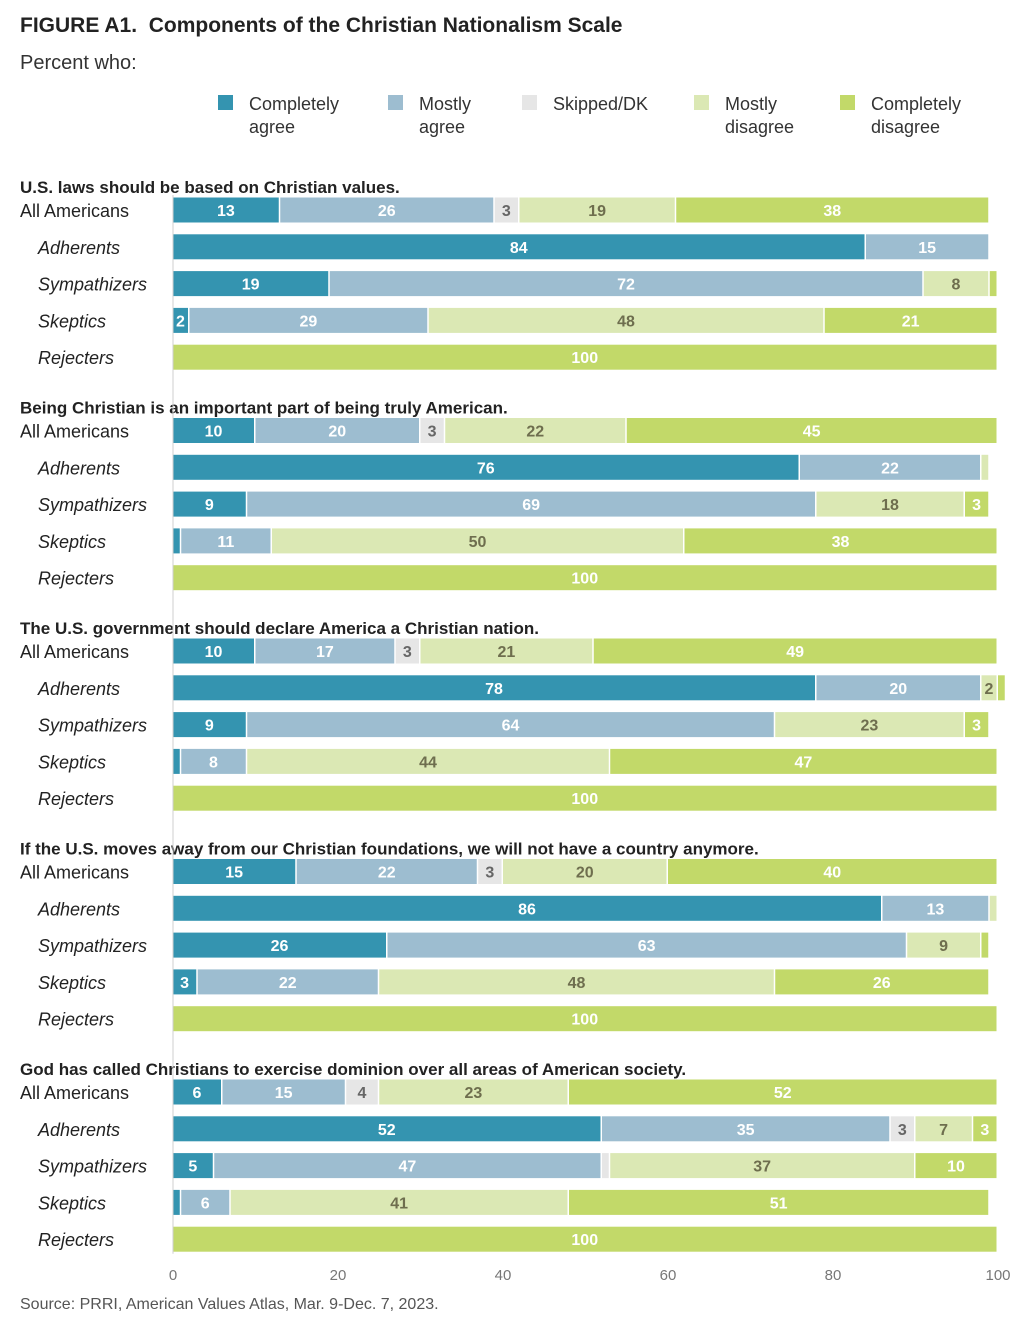 Image resolution: width=1033 pixels, height=1332 pixels. Describe the element at coordinates (517, 320) in the screenshot. I see `bar-row: Skeptics 2 29 48 21` at that location.